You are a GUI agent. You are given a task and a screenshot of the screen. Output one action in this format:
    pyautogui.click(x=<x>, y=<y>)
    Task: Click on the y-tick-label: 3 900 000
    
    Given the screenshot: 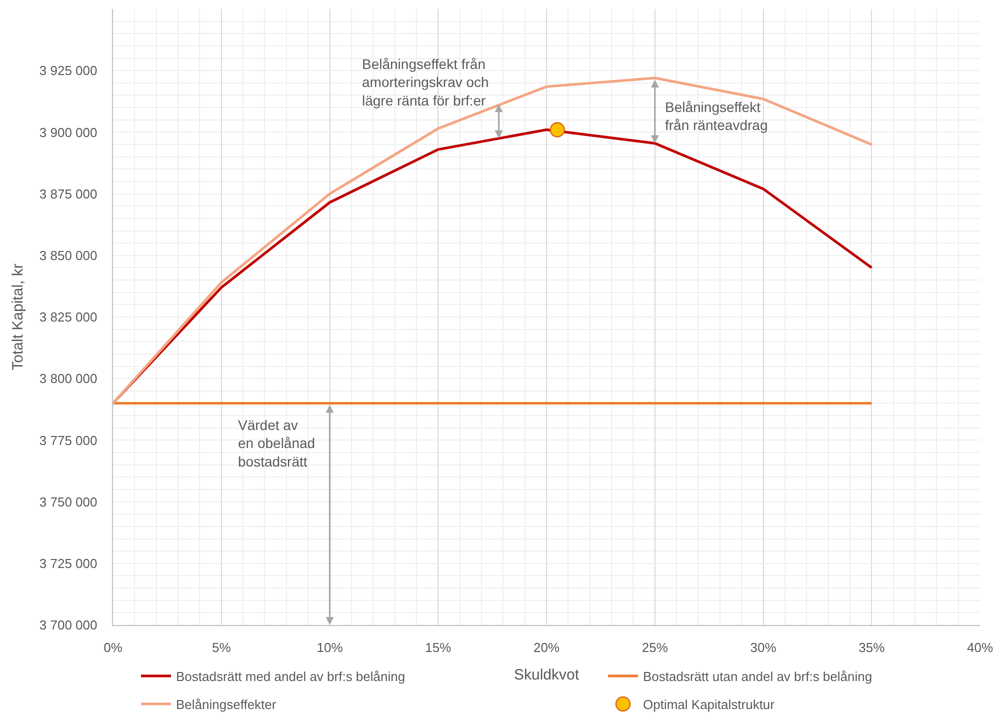 What is the action you would take?
    pyautogui.click(x=68, y=132)
    